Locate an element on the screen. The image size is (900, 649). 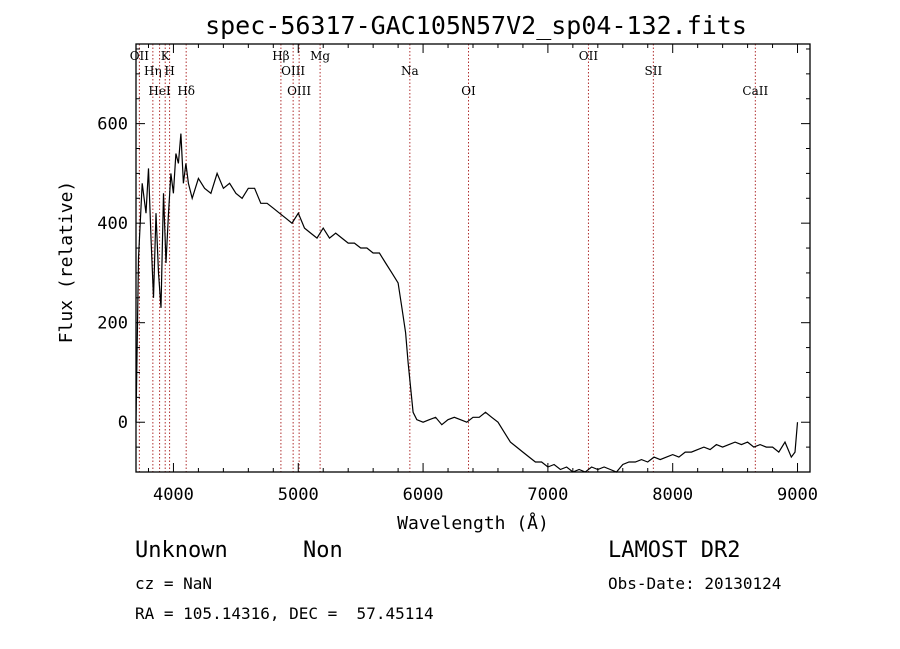
x-tick-label: 8000 is located at coordinates (672, 495).